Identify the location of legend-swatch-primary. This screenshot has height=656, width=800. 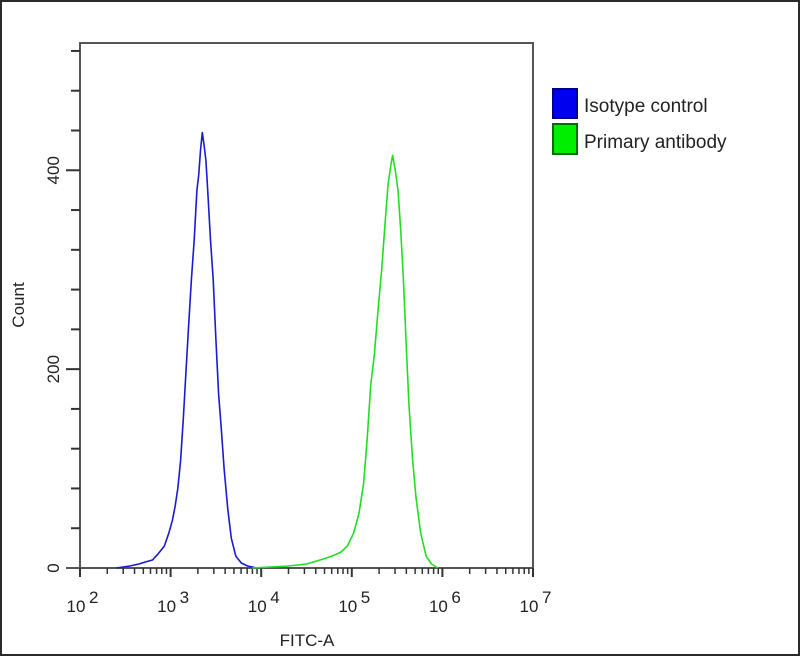
(565, 139).